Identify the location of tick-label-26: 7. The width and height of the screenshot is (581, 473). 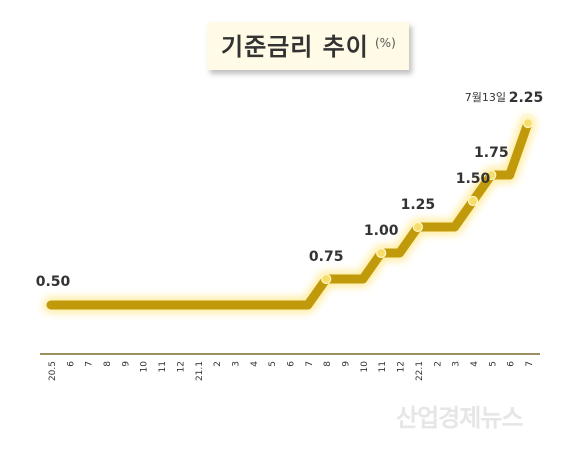
(530, 364).